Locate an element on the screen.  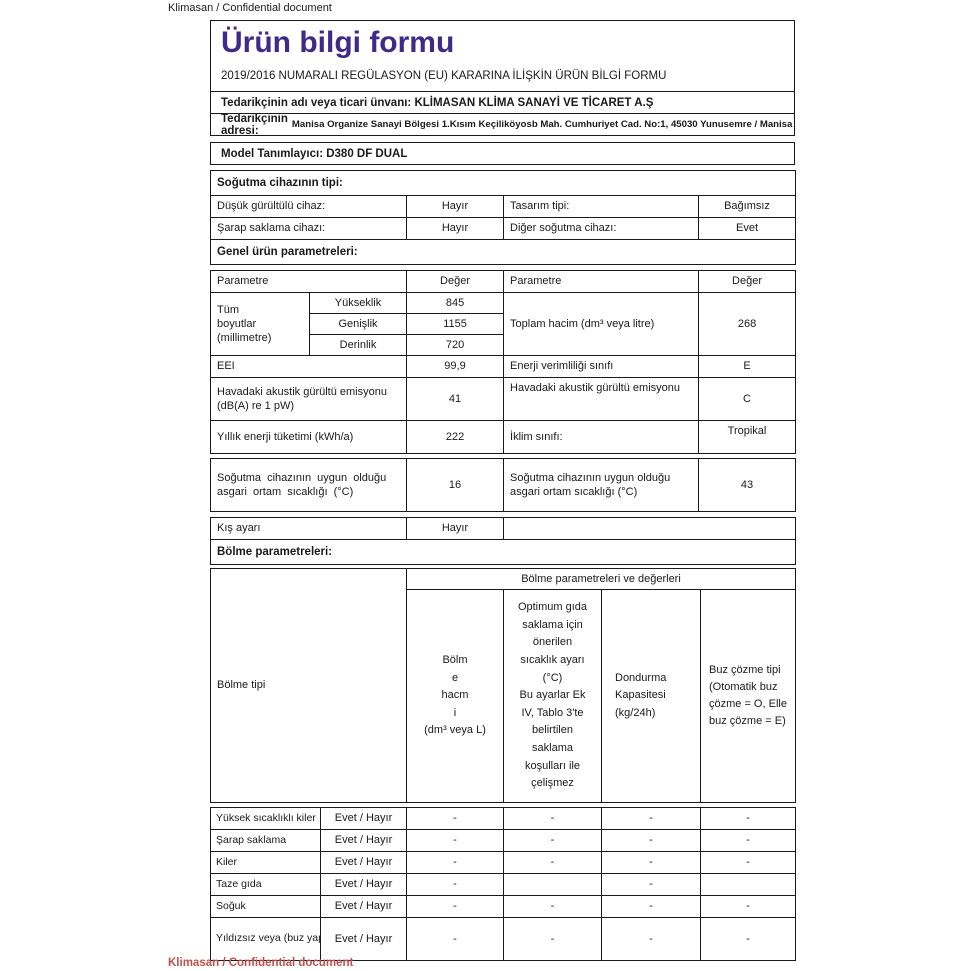
row-zero-star-option: Evet / Hayır is located at coordinates (363, 939).